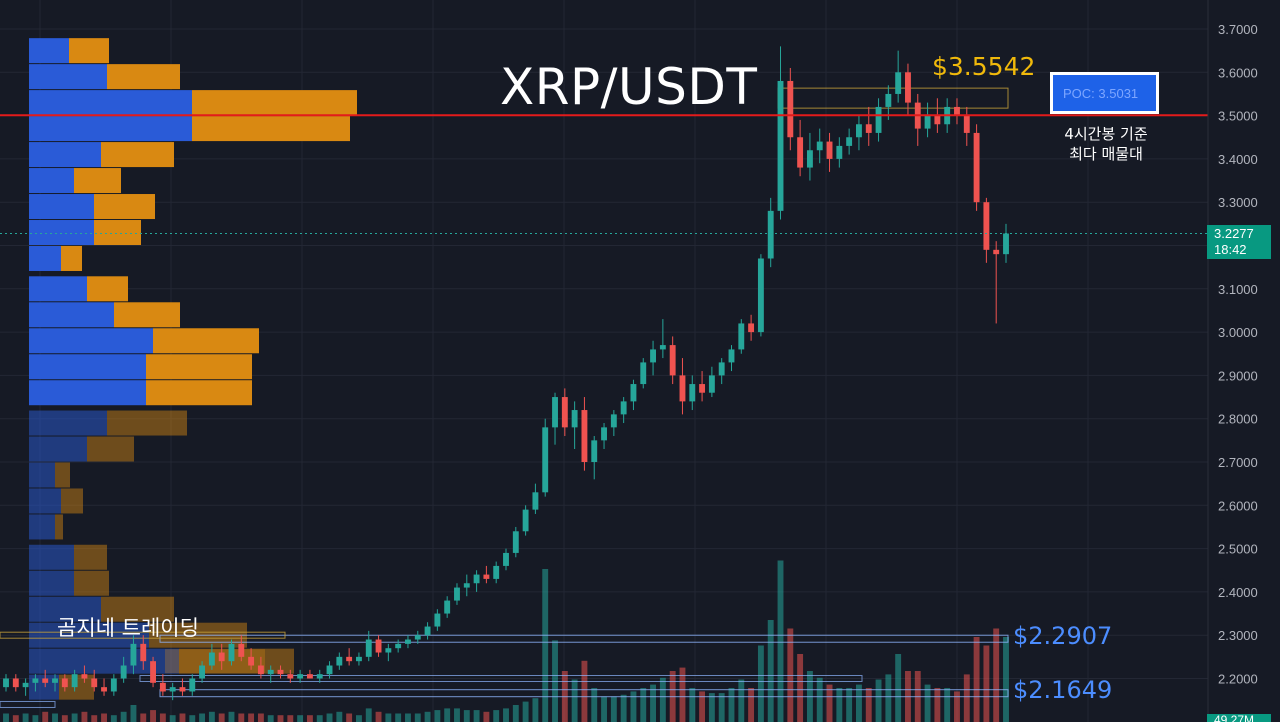 This screenshot has width=1280, height=722. Describe the element at coordinates (629, 87) in the screenshot. I see `pair-title: XRP/USDT` at that location.